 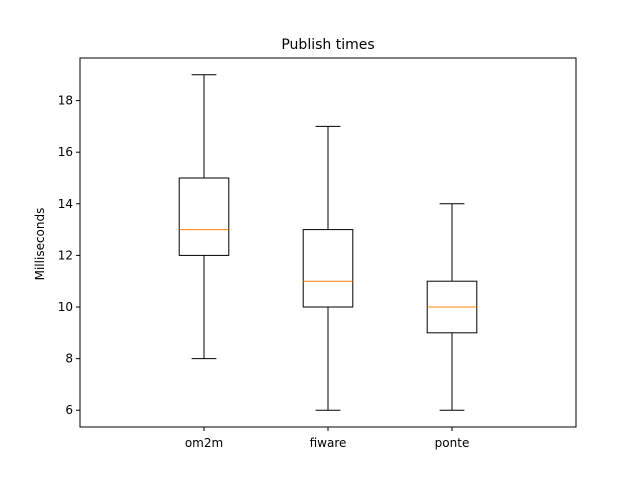 I want to click on y-tick-label: 8, so click(x=69, y=359).